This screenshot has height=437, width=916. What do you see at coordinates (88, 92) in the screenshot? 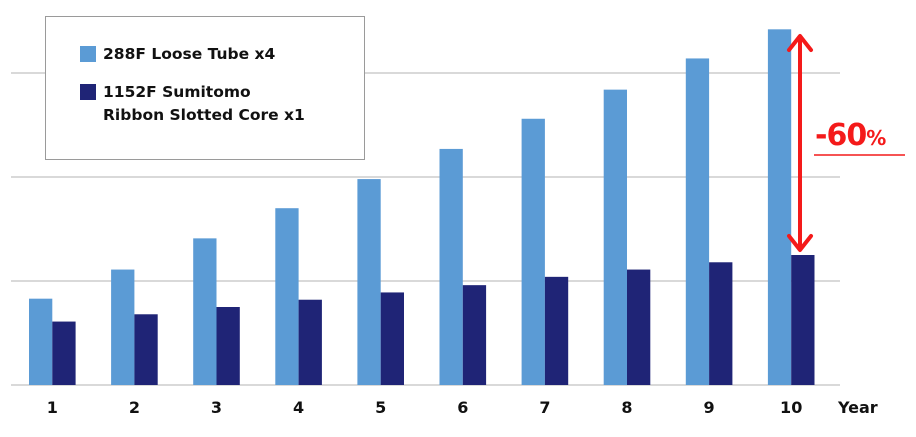
I see `legend-swatch-dark-blue` at bounding box center [88, 92].